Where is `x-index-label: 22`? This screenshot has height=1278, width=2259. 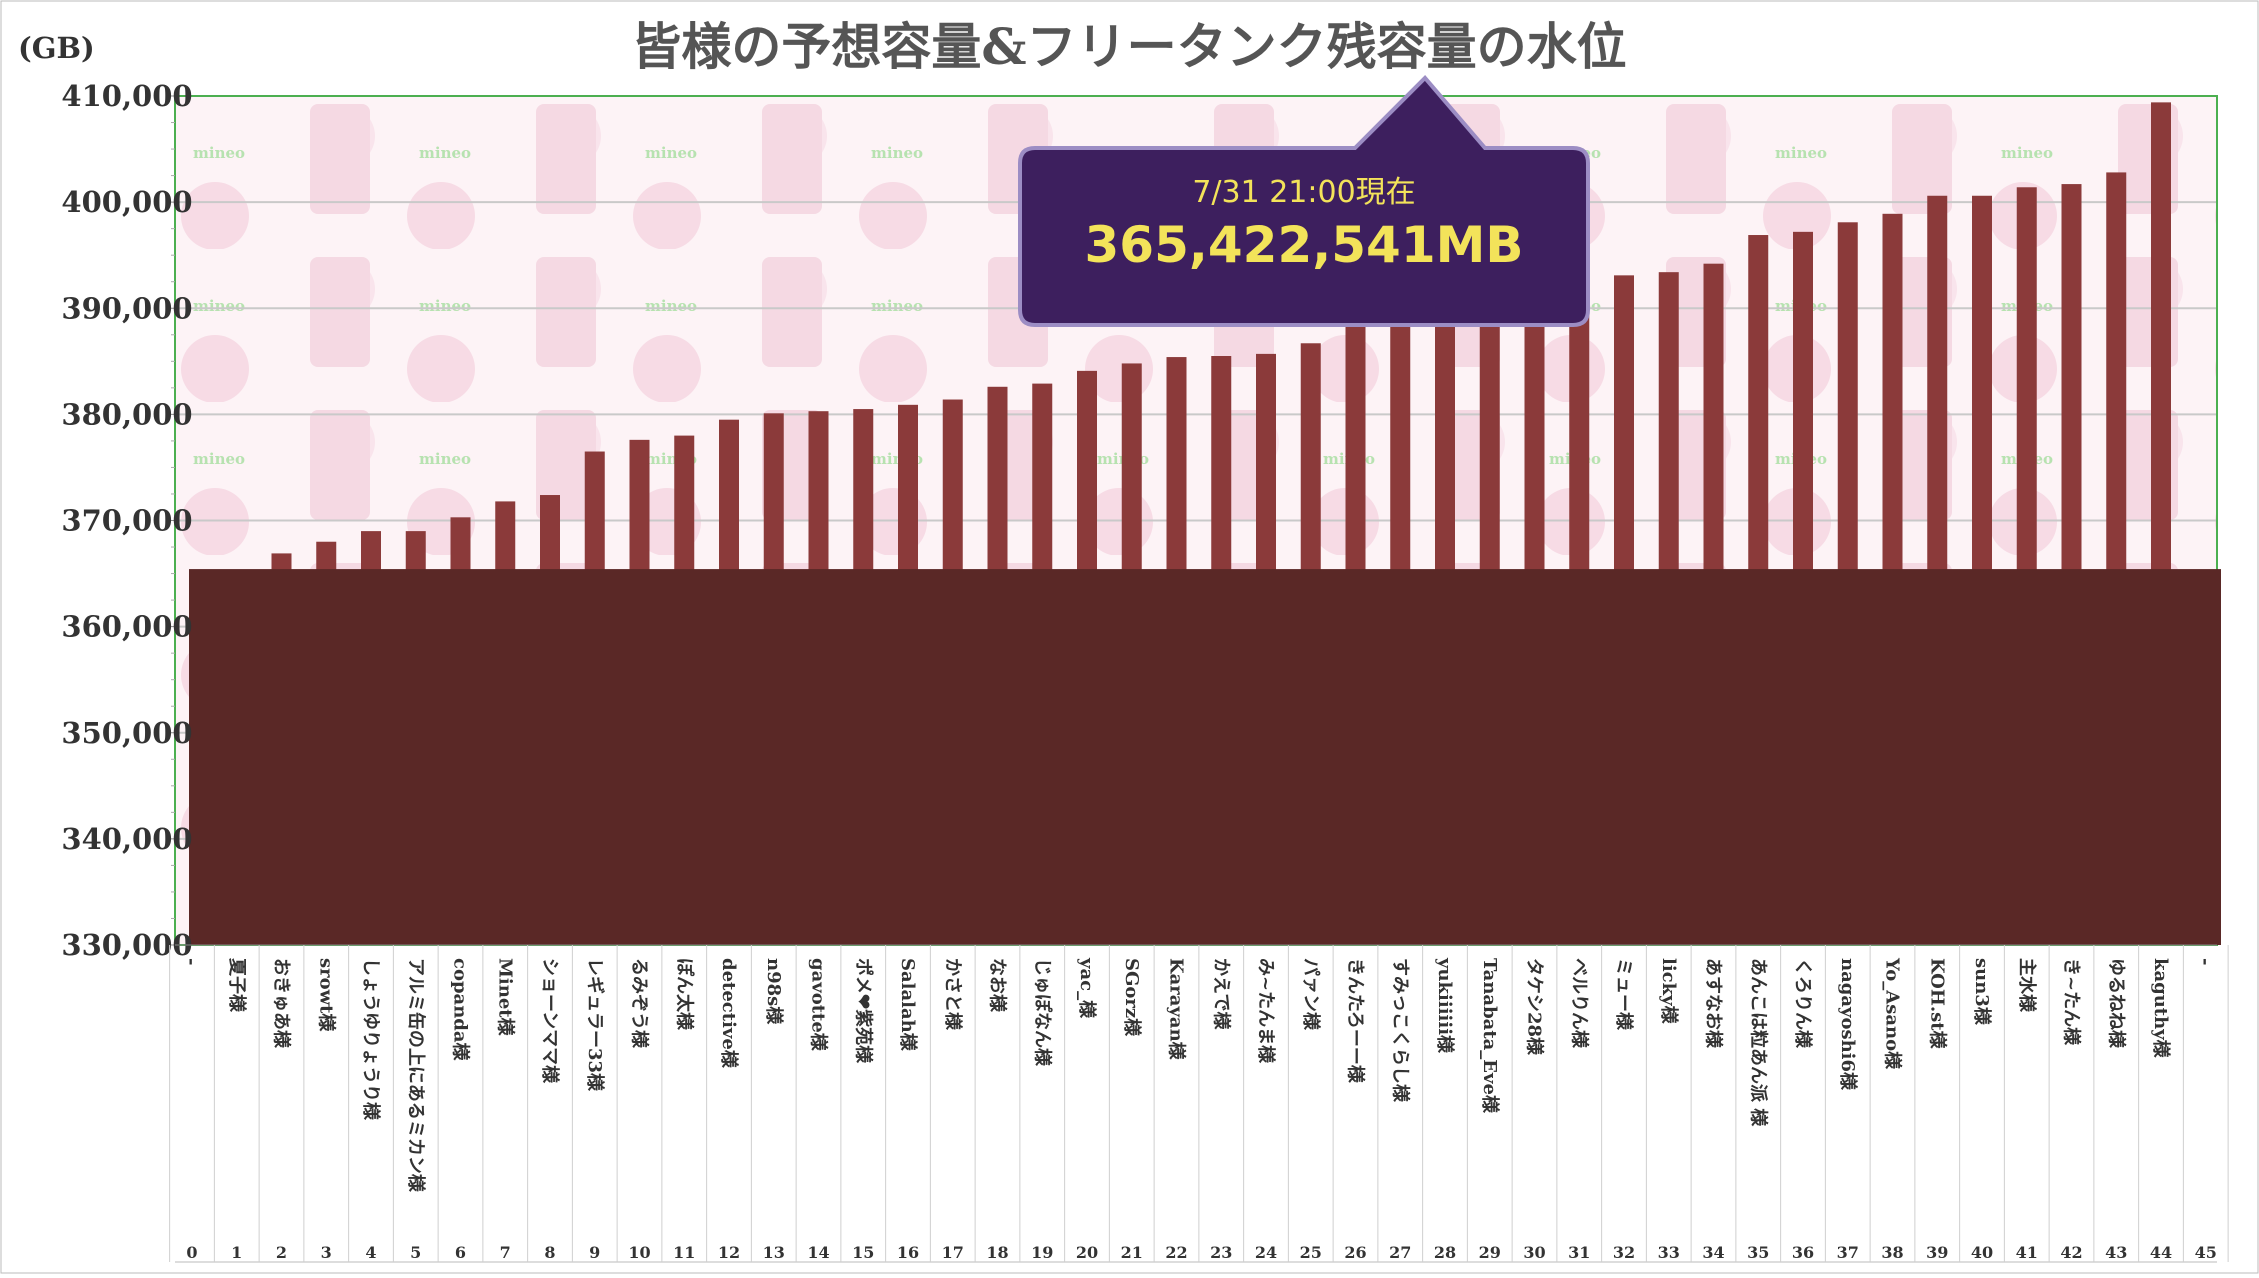
x-index-label: 22 is located at coordinates (1176, 1252).